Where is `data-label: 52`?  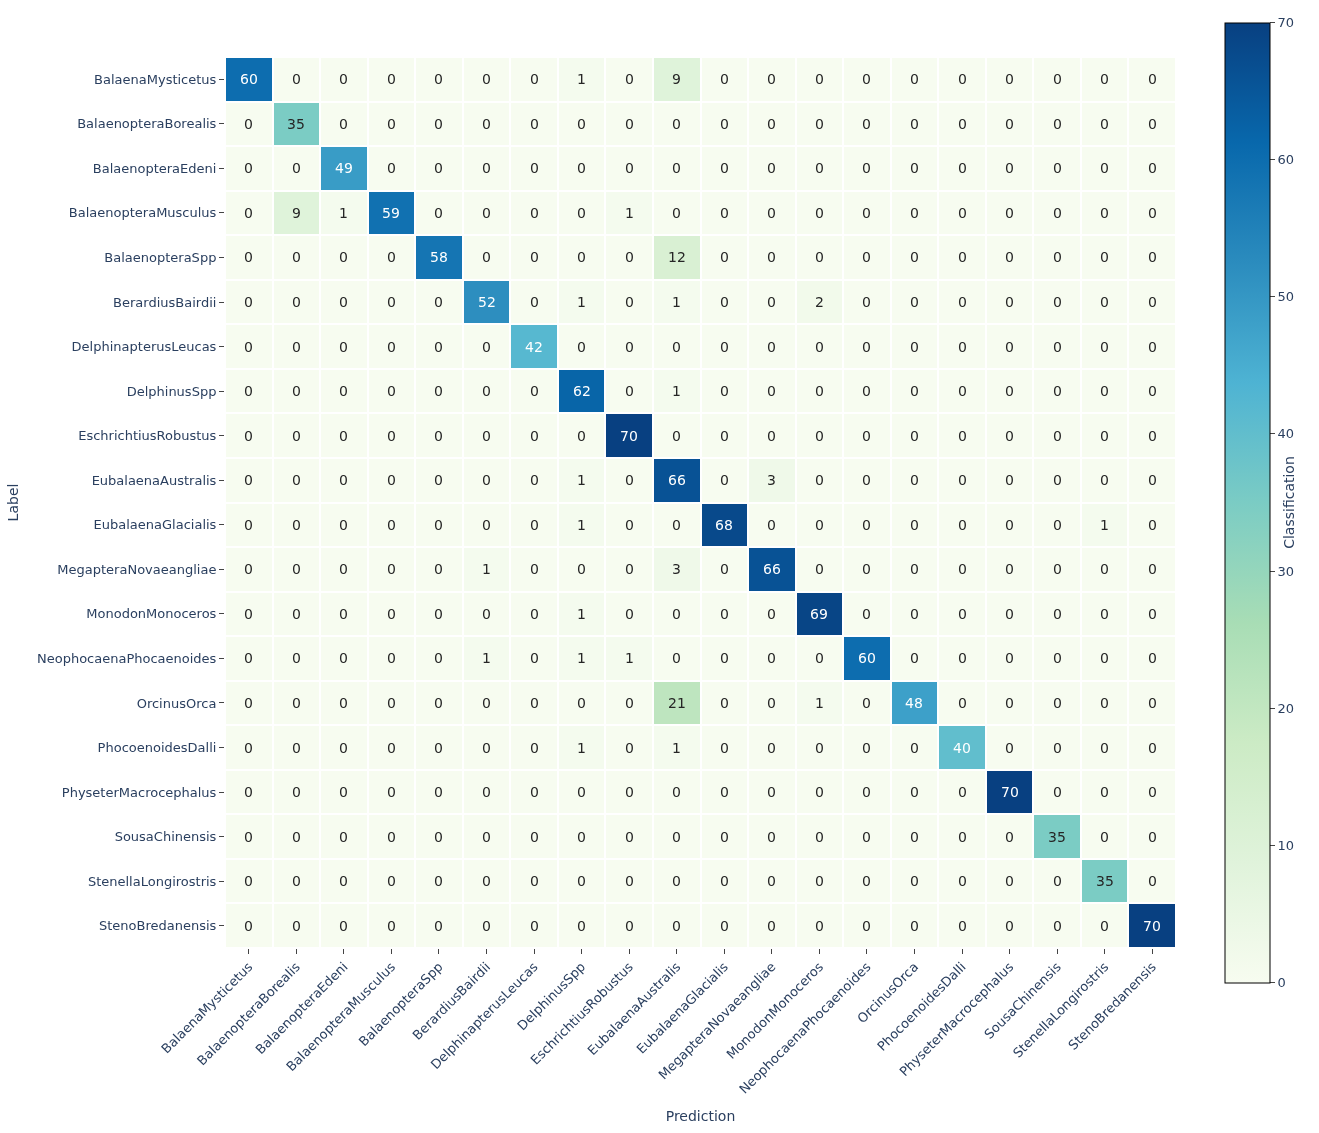
data-label: 52 is located at coordinates (487, 302).